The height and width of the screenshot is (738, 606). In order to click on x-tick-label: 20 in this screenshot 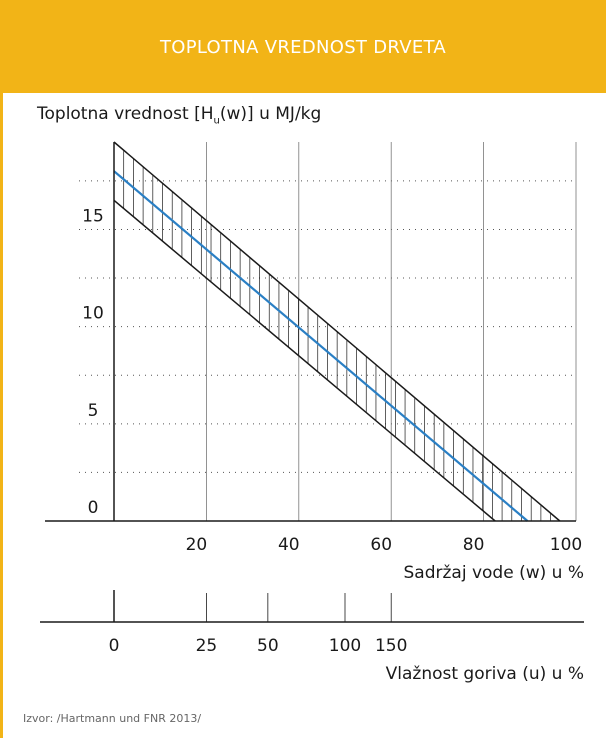, I will do `click(197, 545)`.